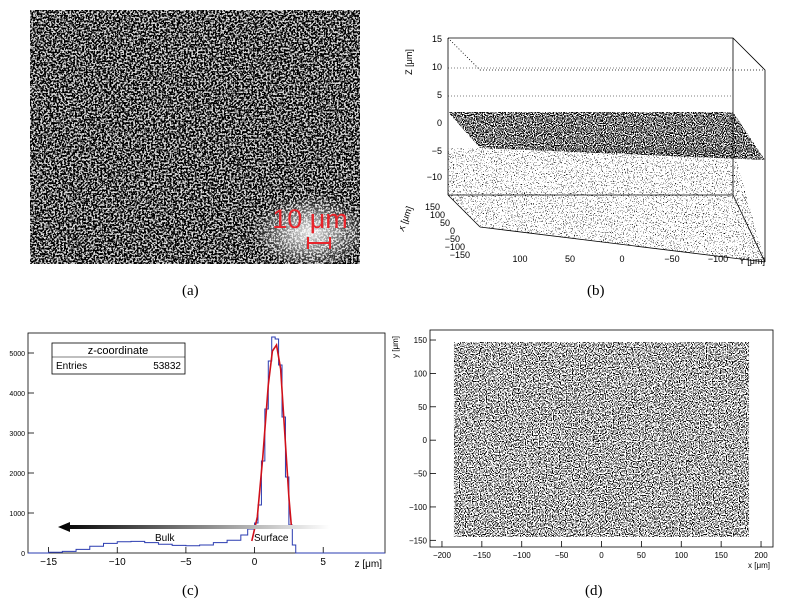 The height and width of the screenshot is (603, 788). Describe the element at coordinates (601, 439) in the screenshot. I see `scatter-points` at that location.